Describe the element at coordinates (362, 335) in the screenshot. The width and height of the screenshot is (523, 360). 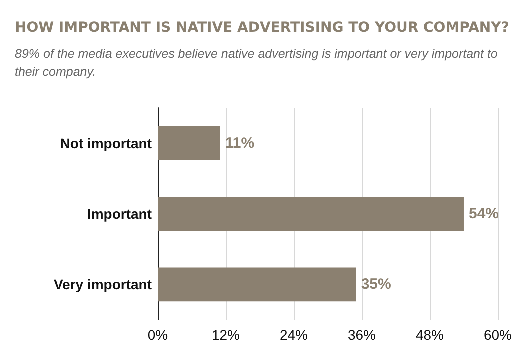
I see `x-tick-label: 36%` at that location.